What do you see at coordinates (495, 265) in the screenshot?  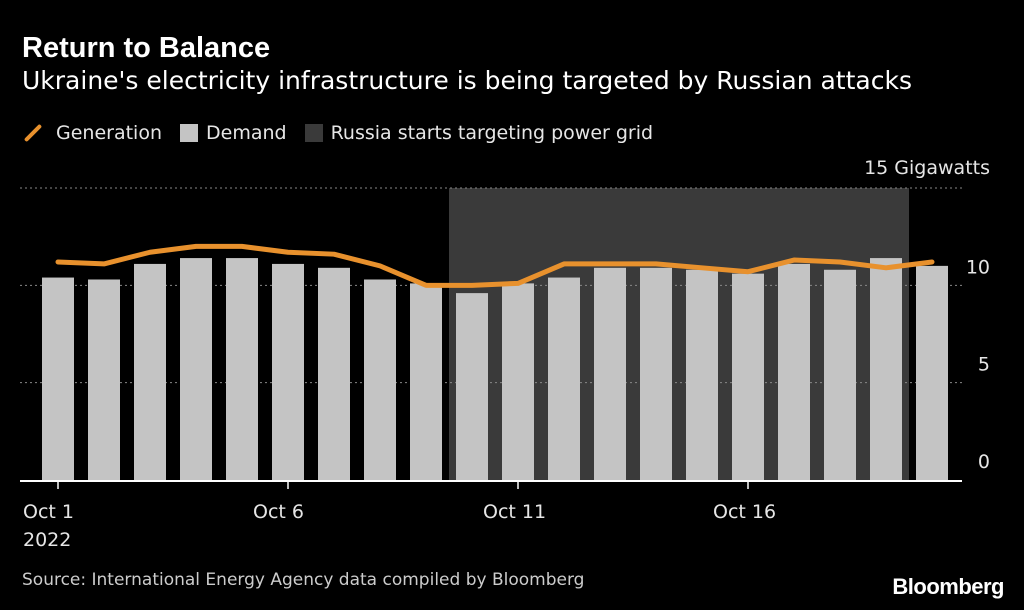 I see `generation-line` at bounding box center [495, 265].